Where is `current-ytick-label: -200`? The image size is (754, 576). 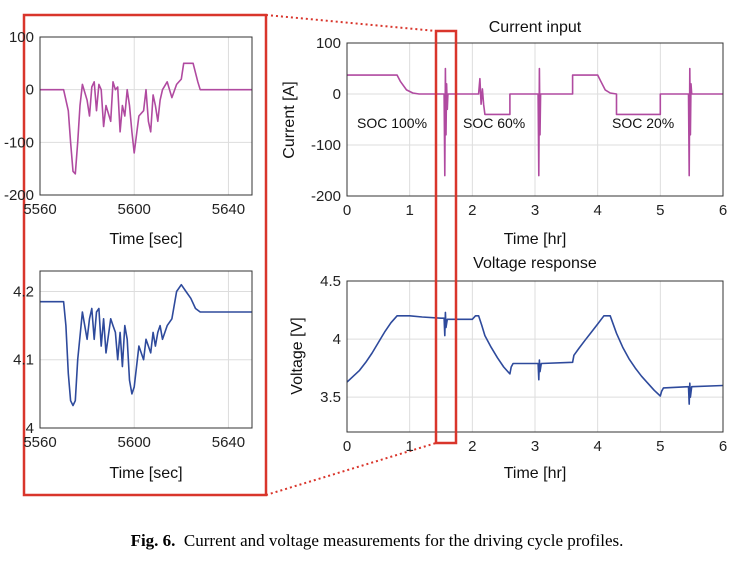 current-ytick-label: -200 is located at coordinates (326, 196).